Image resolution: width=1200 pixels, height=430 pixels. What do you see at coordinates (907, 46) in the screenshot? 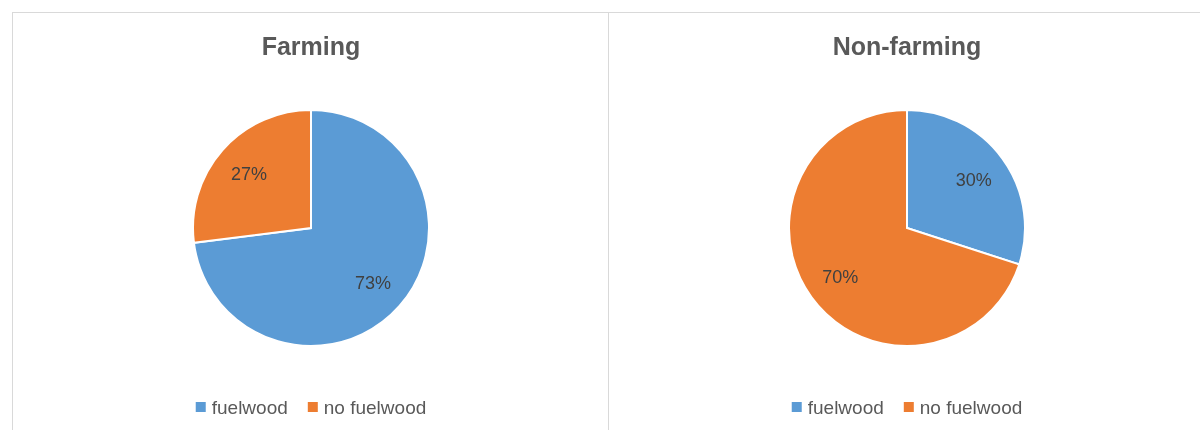
I see `chart-title: Non-farming` at bounding box center [907, 46].